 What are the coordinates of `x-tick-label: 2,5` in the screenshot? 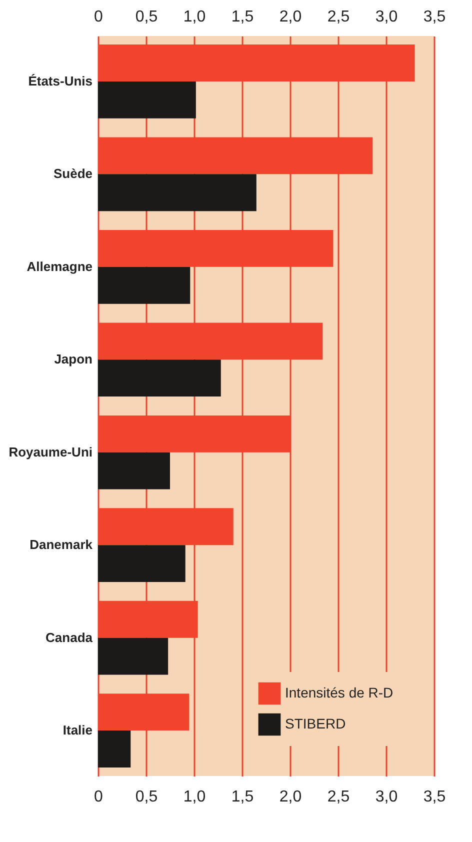 It's located at (338, 17).